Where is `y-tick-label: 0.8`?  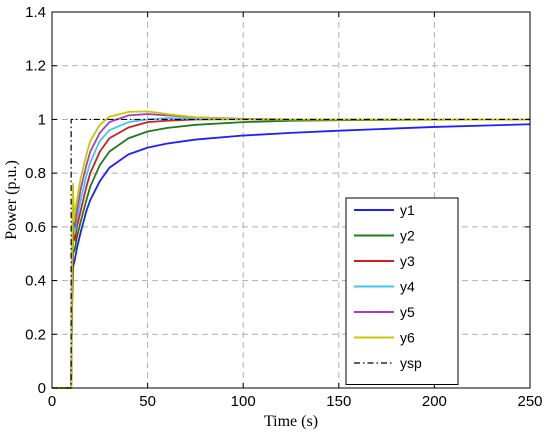
y-tick-label: 0.8 is located at coordinates (35, 173).